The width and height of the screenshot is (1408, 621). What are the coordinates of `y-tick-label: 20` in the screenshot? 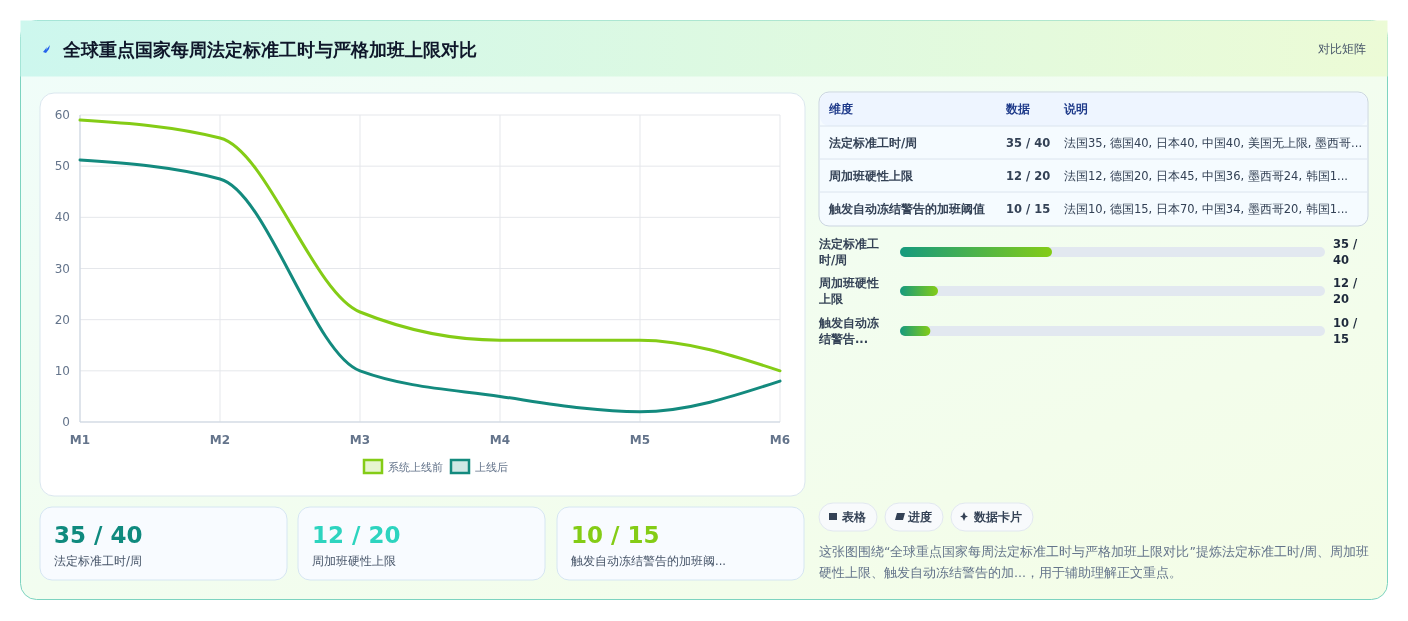 It's located at (62, 319).